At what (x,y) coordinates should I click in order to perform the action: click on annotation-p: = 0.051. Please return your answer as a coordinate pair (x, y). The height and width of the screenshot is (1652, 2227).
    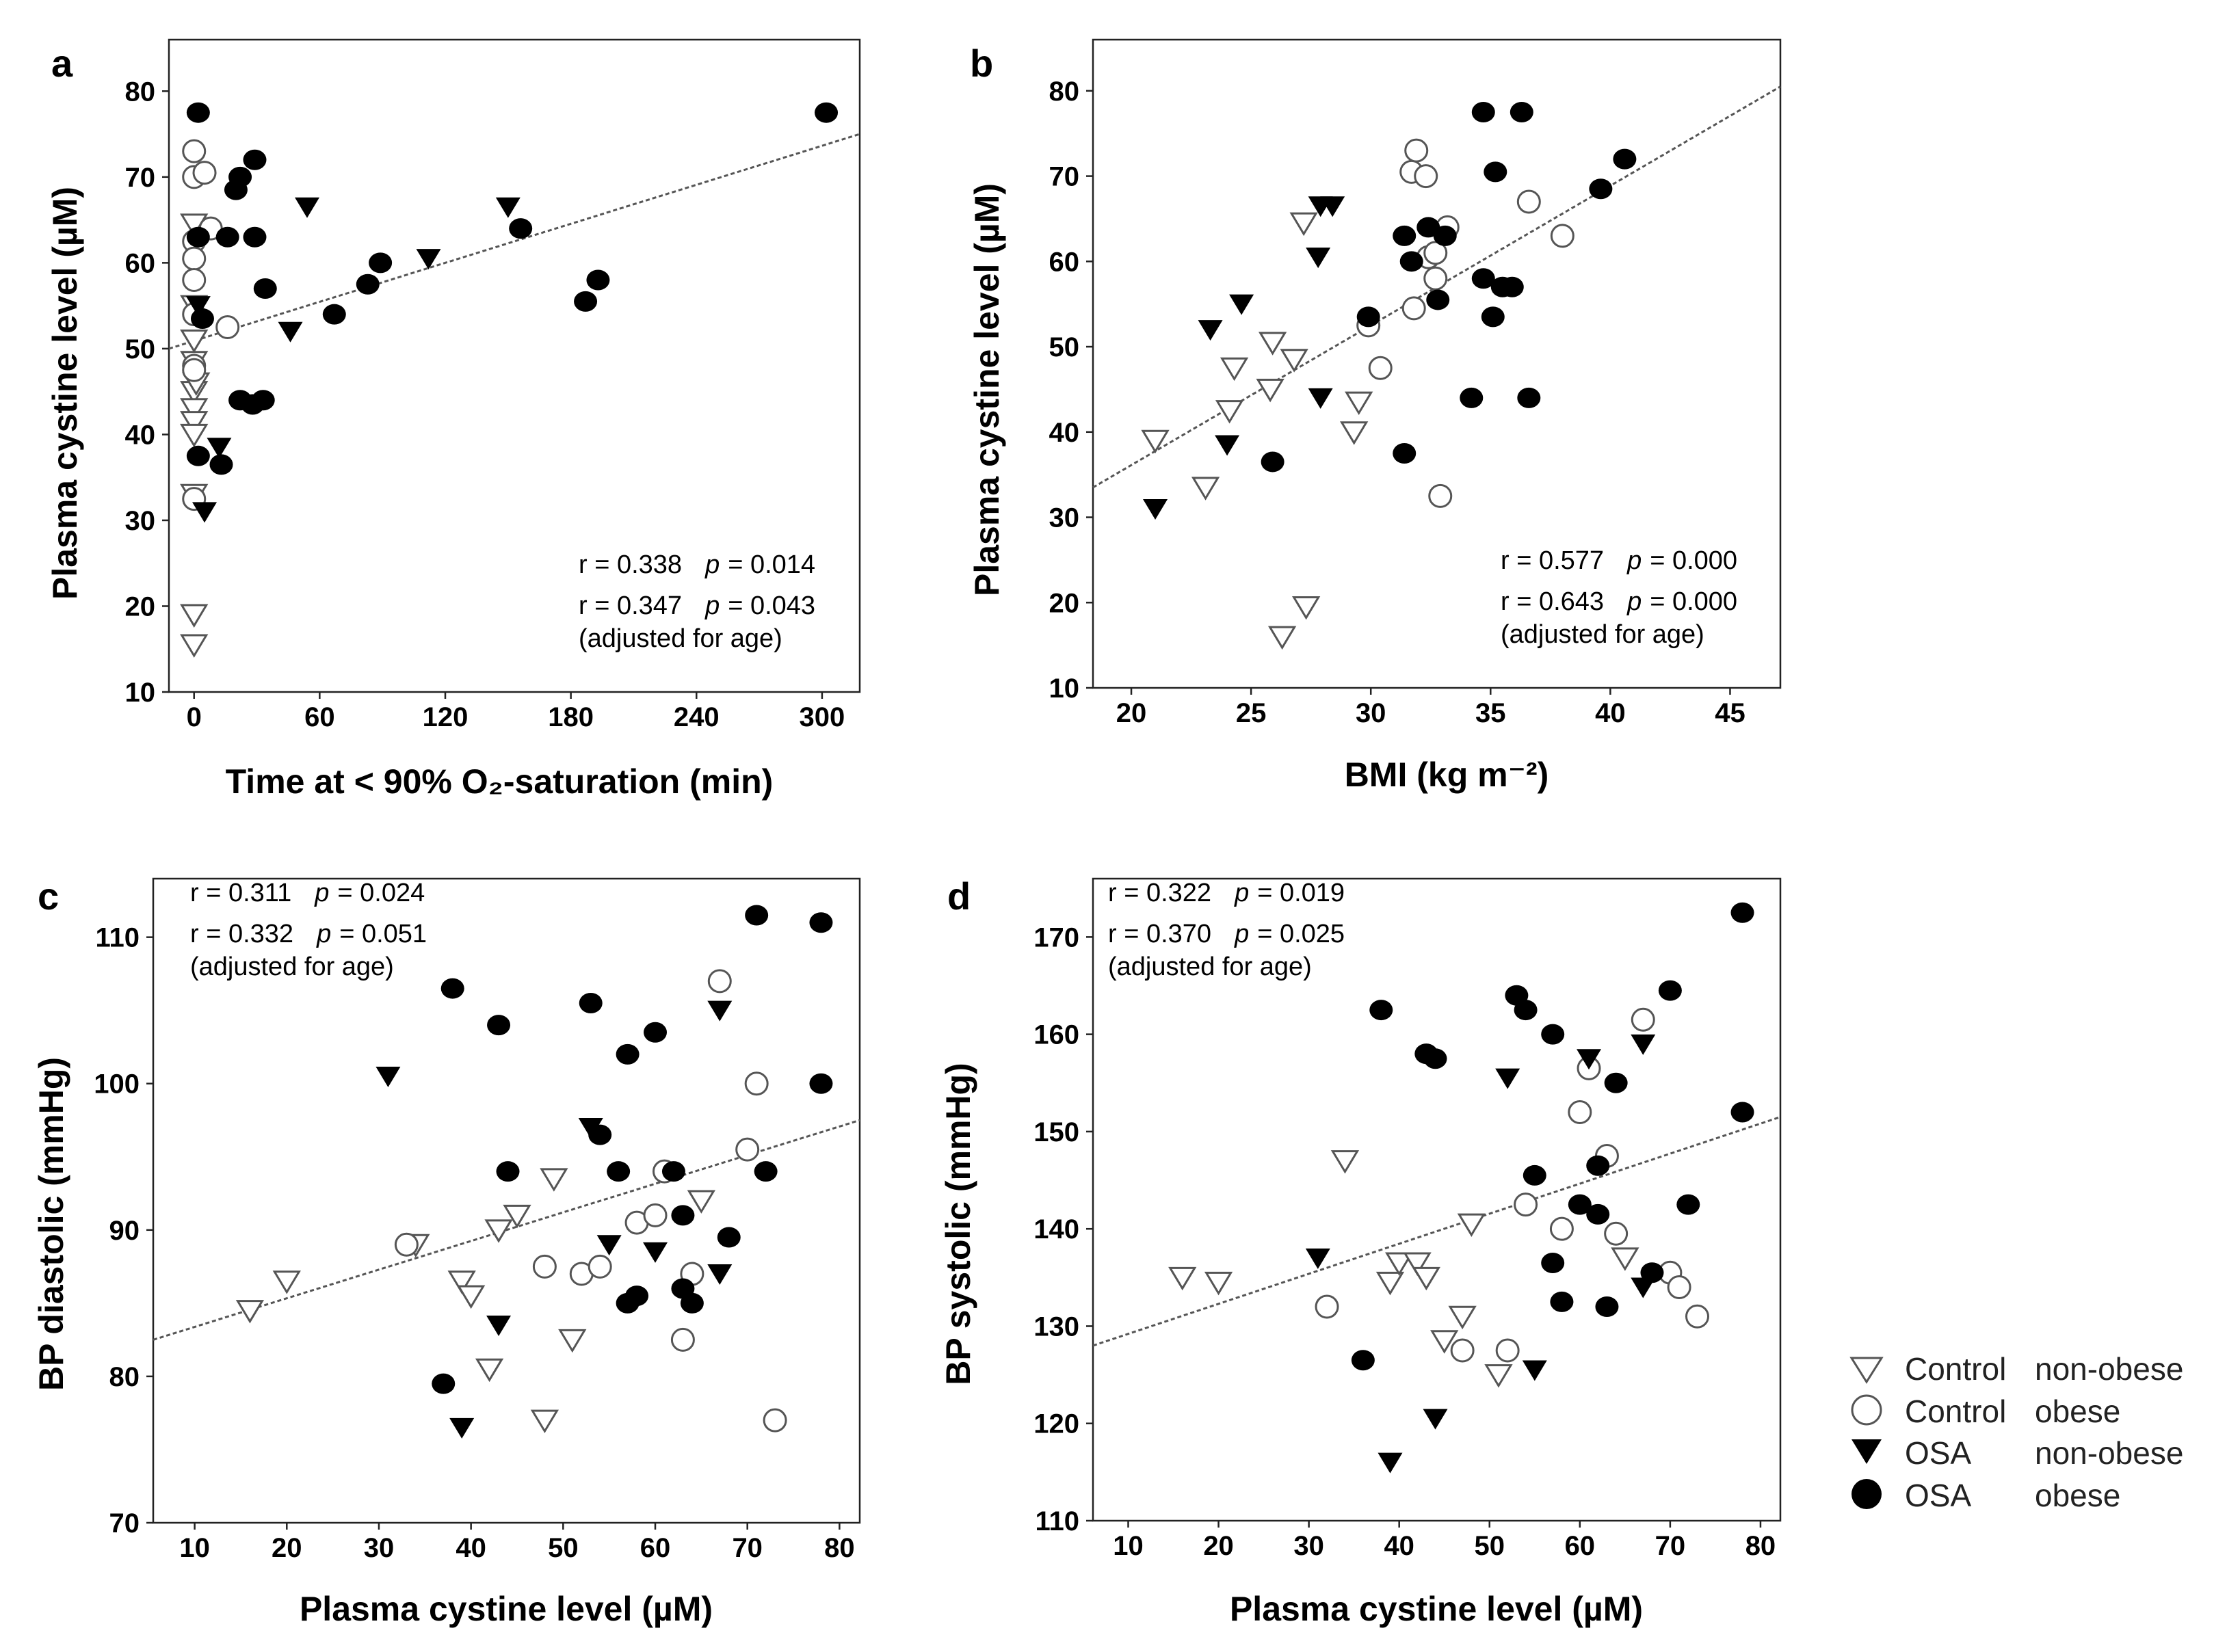
    Looking at the image, I should click on (383, 934).